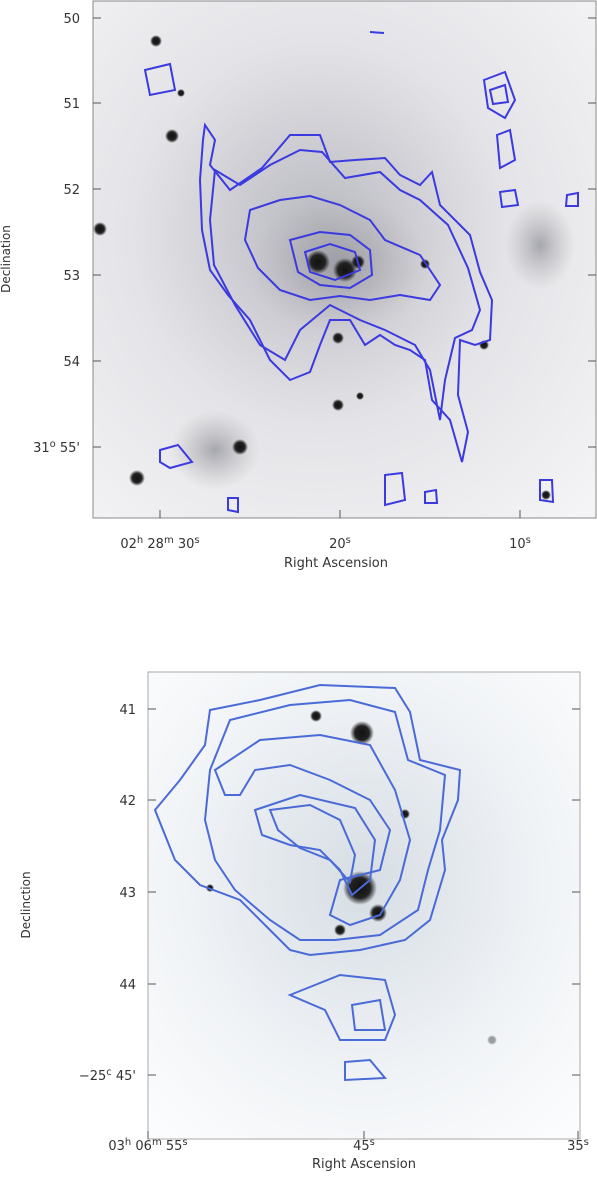  I want to click on x-tick-label: 03h 06m 55s, so click(147, 1146).